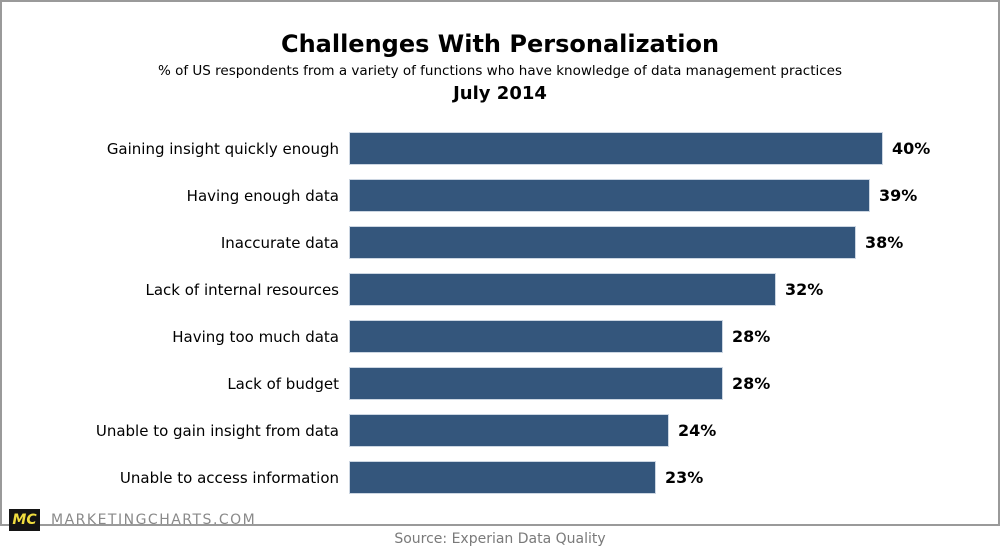  What do you see at coordinates (279, 242) in the screenshot?
I see `category-label: Inaccurate data` at bounding box center [279, 242].